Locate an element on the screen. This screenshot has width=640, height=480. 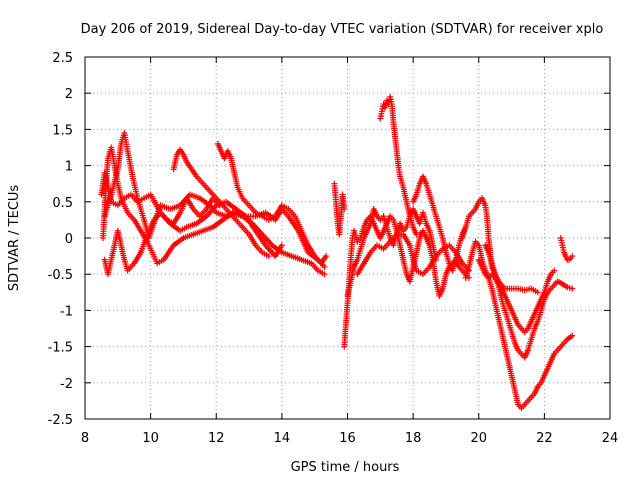
y-tick-label: 0.5 is located at coordinates (62, 203).